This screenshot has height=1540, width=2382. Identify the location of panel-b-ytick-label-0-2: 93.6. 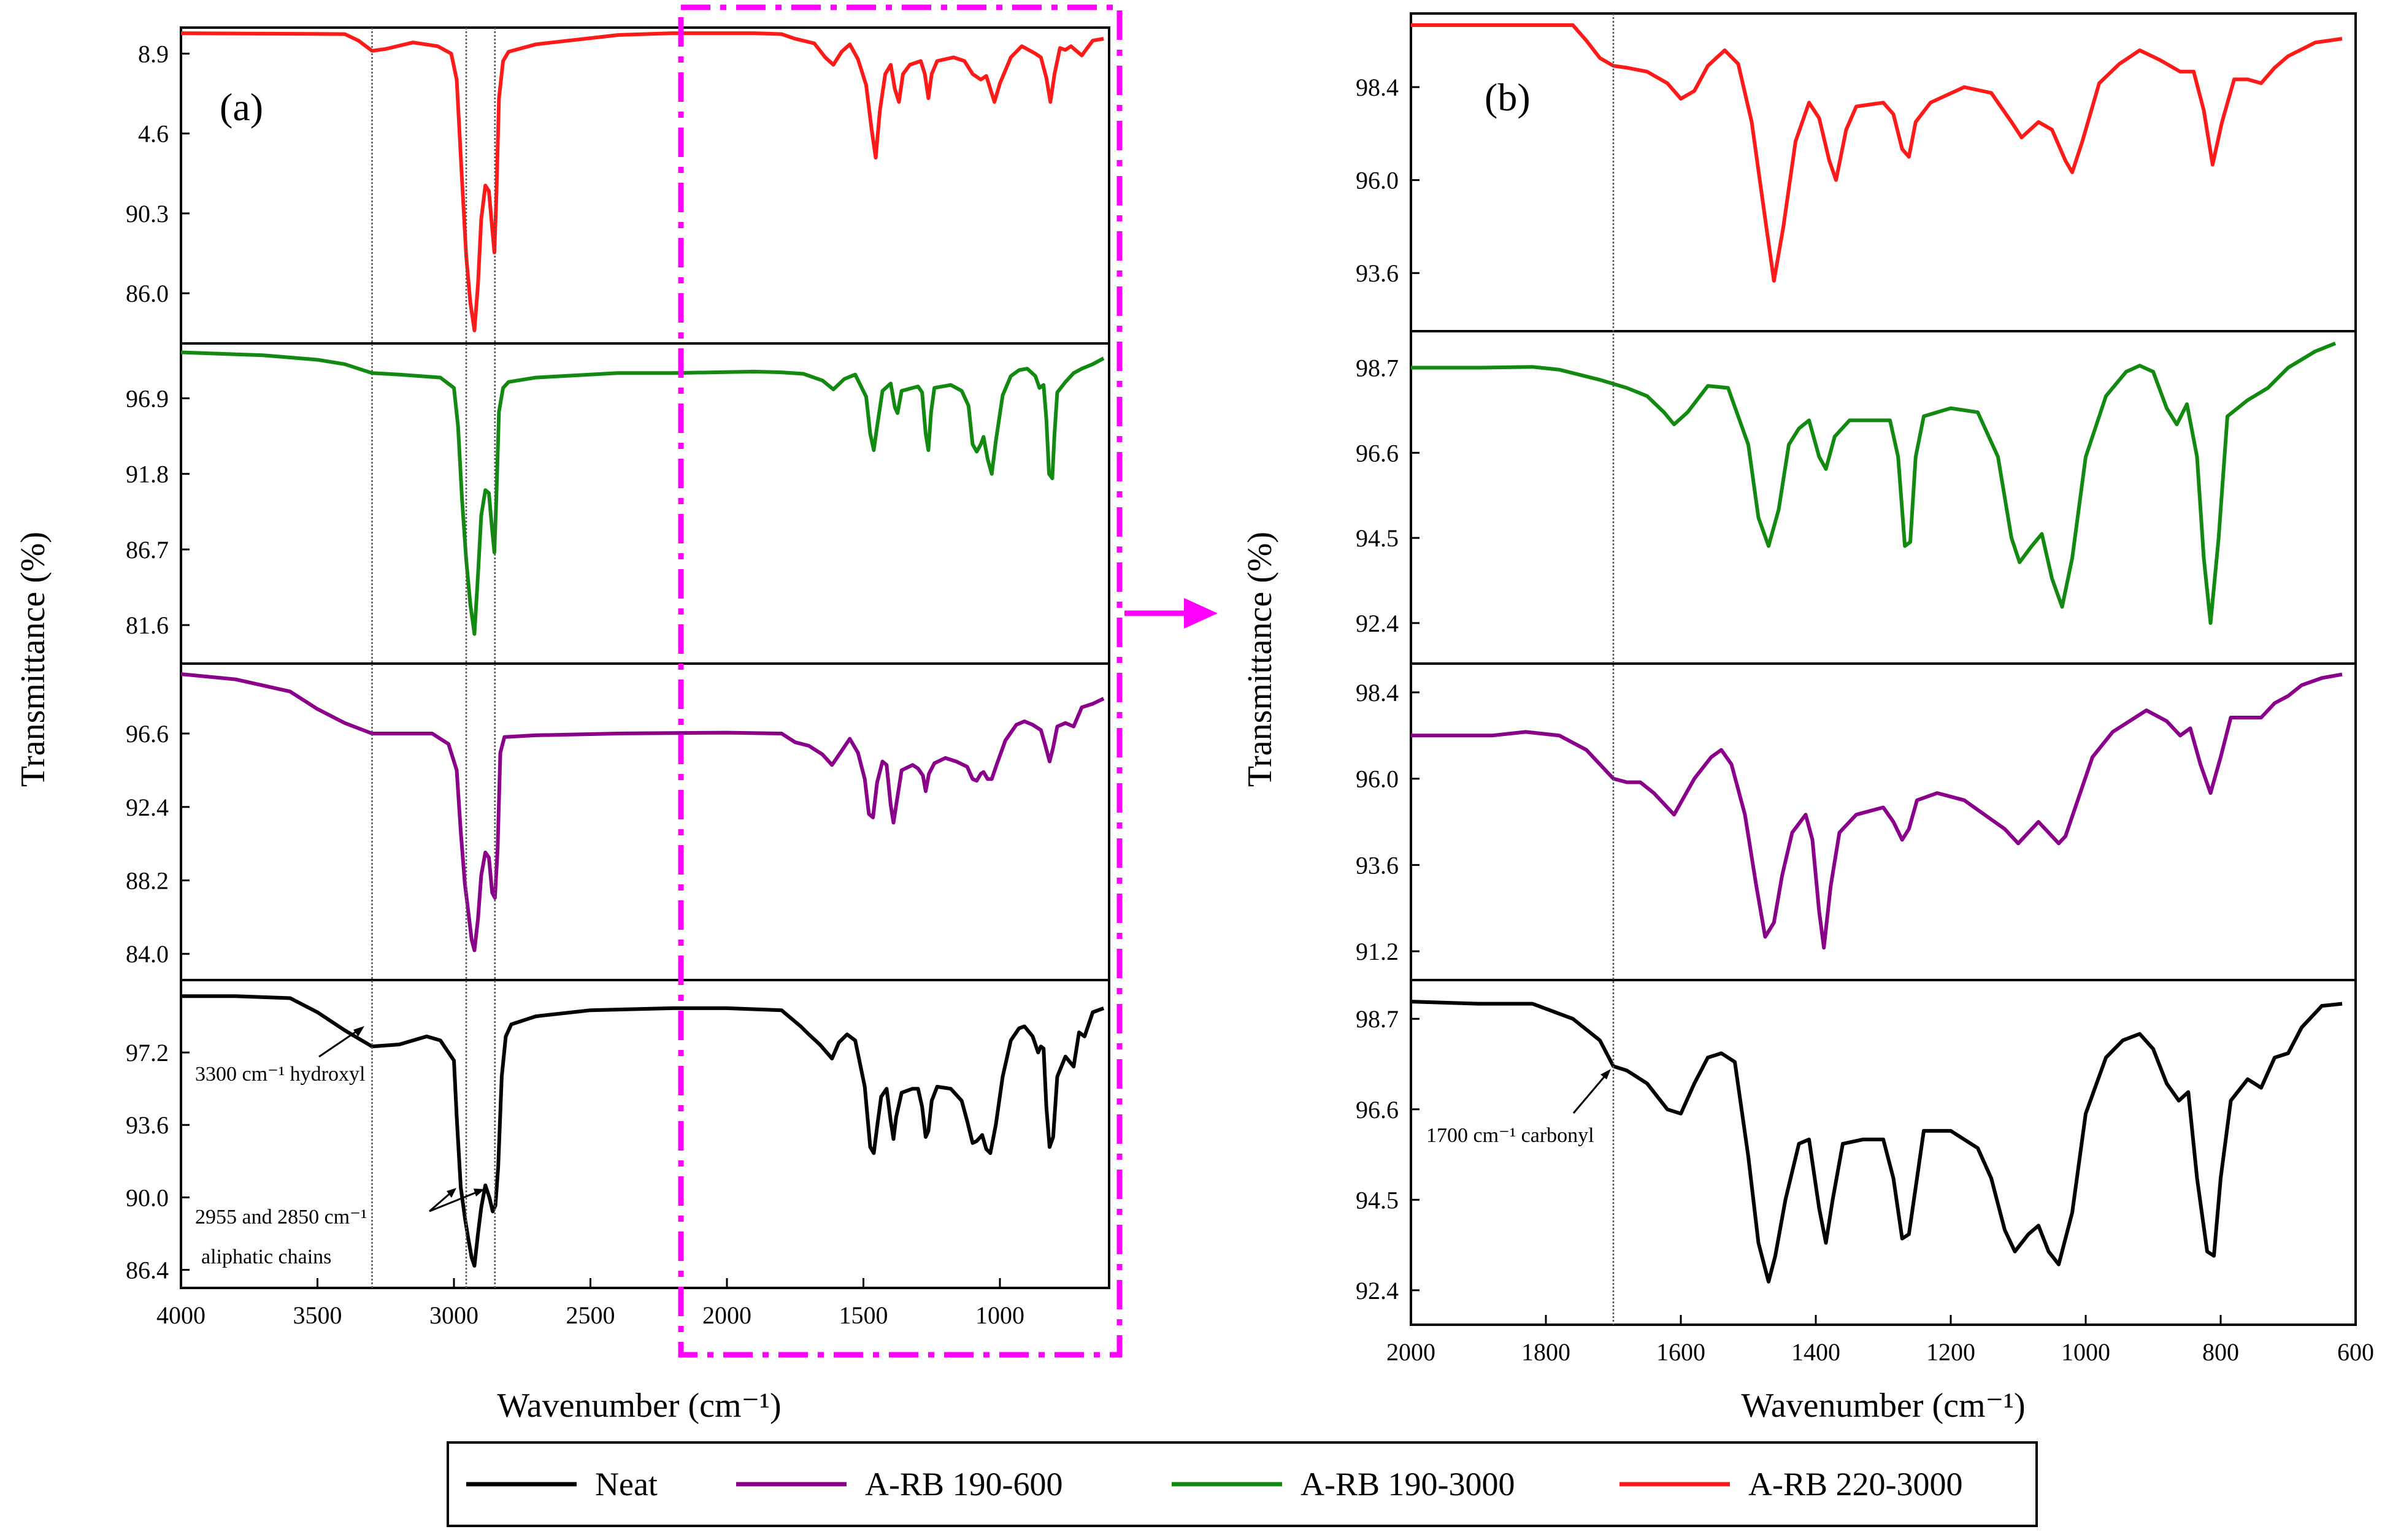
(1378, 273).